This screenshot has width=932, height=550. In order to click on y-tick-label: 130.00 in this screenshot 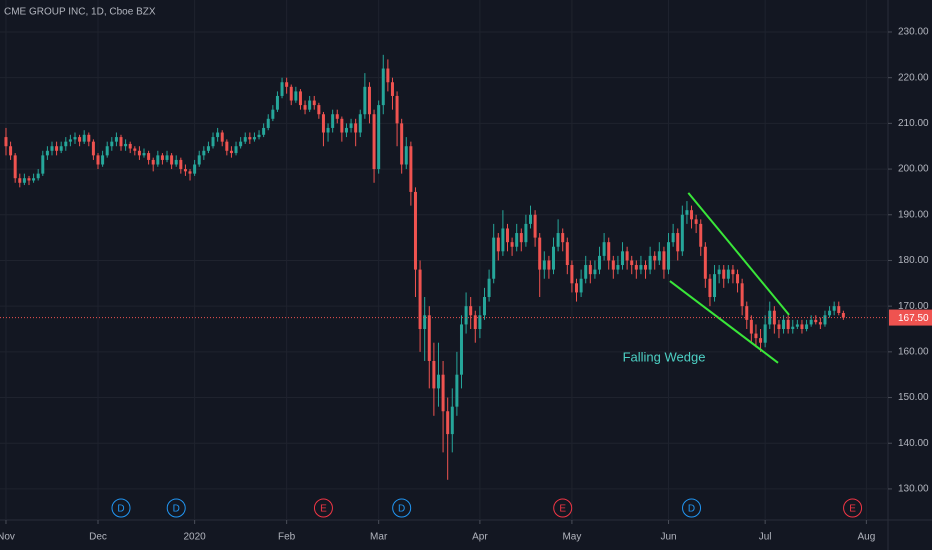, I will do `click(913, 489)`.